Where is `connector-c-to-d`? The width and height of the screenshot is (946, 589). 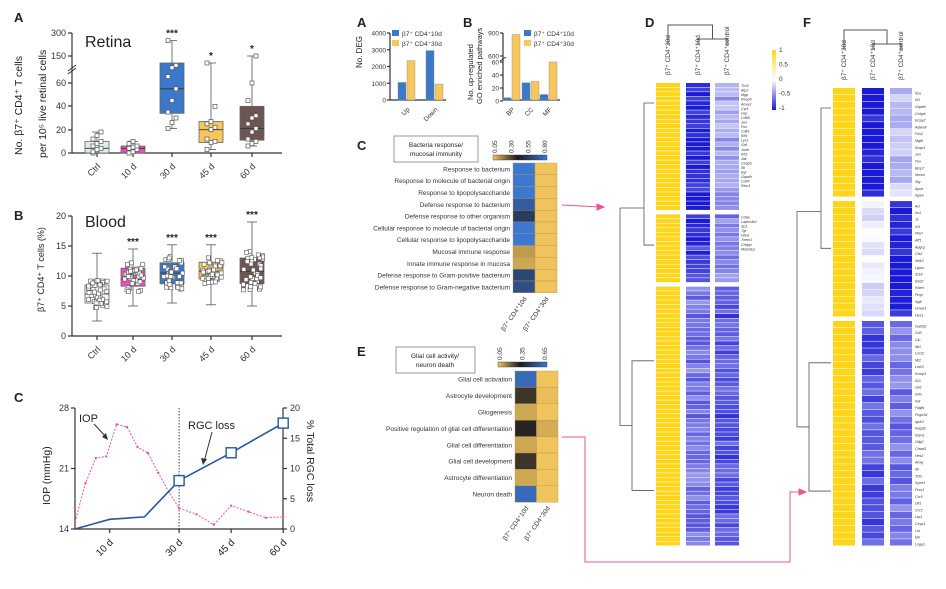 connector-c-to-d is located at coordinates (581, 206).